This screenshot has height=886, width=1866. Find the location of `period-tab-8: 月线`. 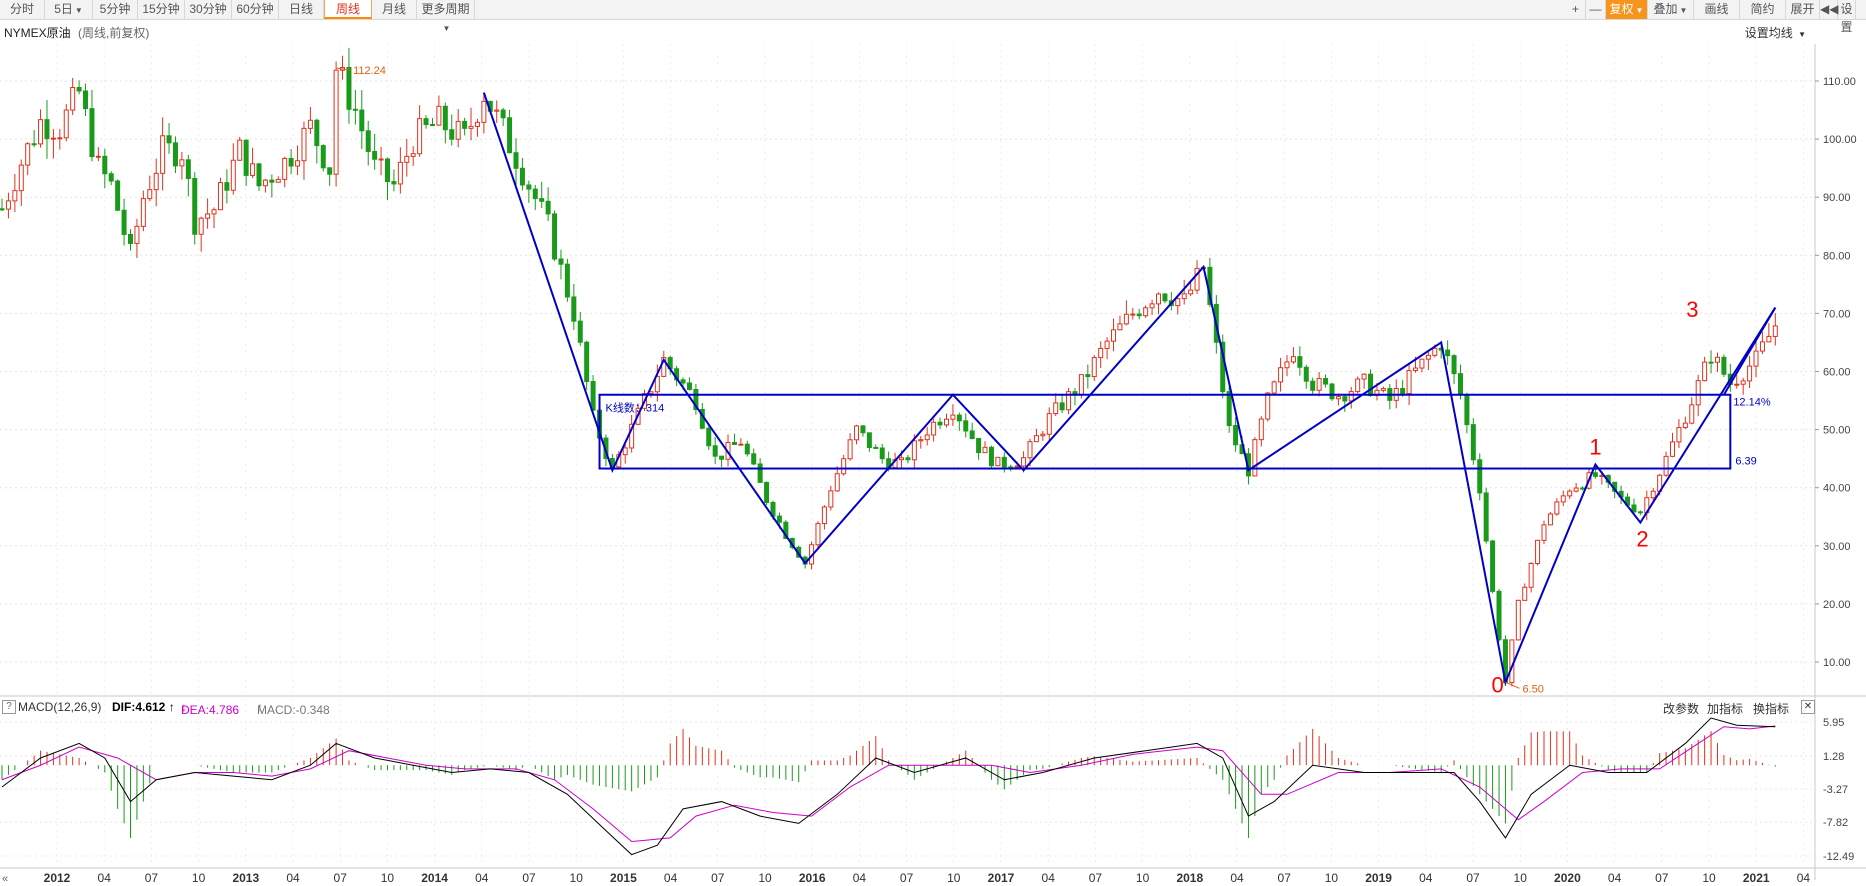

period-tab-8: 月线 is located at coordinates (394, 9).